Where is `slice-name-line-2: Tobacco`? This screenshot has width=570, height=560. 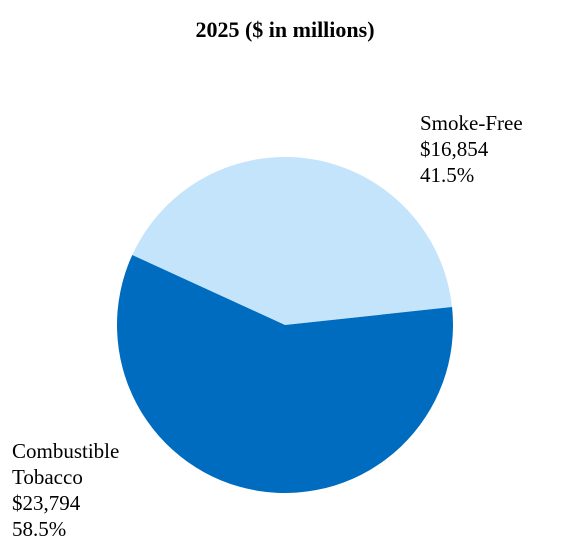
slice-name-line-2: Tobacco is located at coordinates (47, 477).